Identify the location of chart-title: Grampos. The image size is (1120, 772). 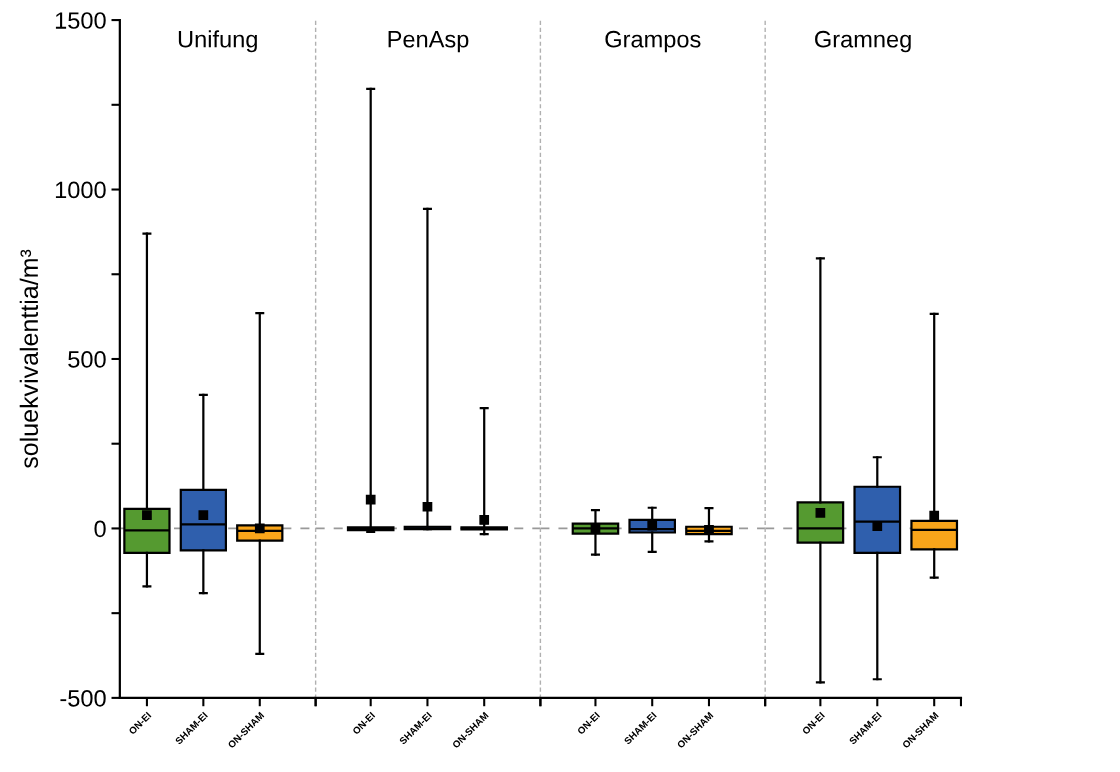
(653, 41).